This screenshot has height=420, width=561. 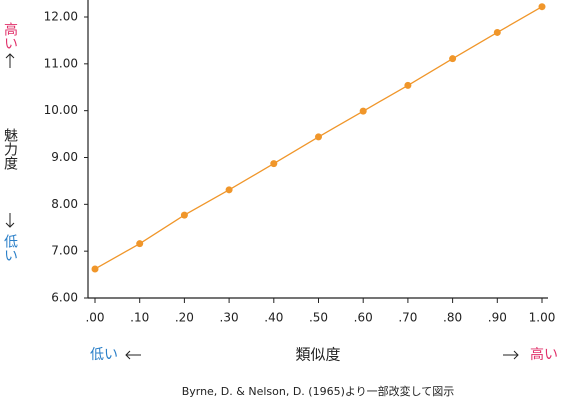 What do you see at coordinates (10, 248) in the screenshot?
I see `y-low-label: 低い` at bounding box center [10, 248].